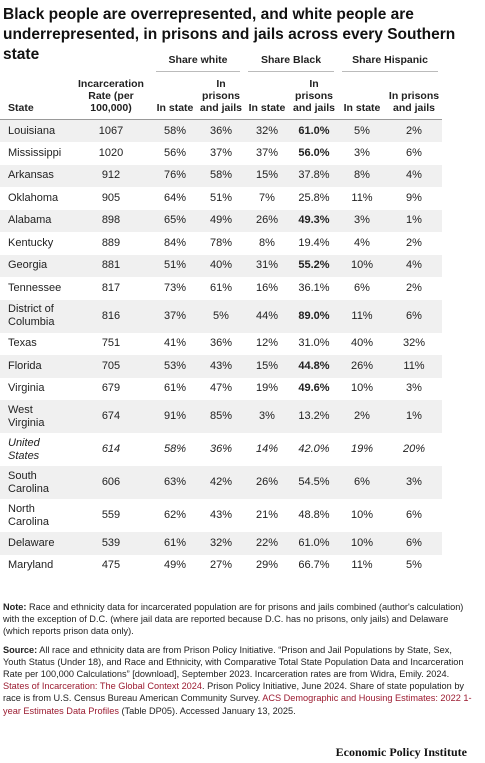  I want to click on brand: Economic Policy Institute, so click(401, 752).